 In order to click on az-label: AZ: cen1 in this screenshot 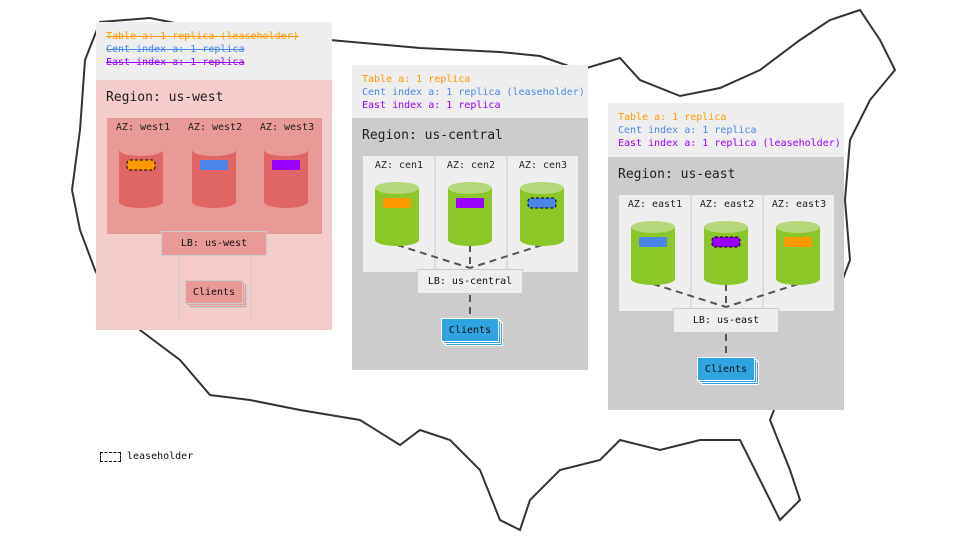, I will do `click(399, 165)`.